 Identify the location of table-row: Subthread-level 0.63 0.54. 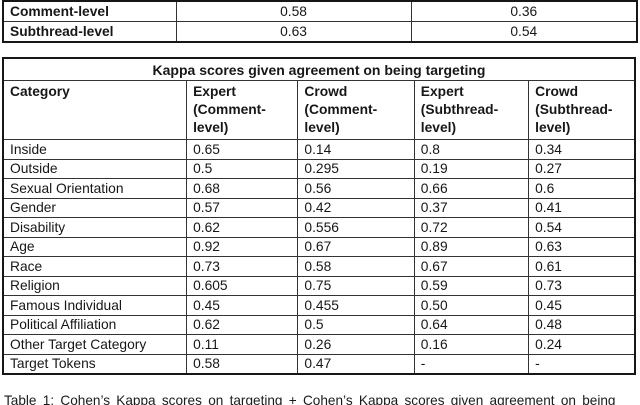
(320, 32).